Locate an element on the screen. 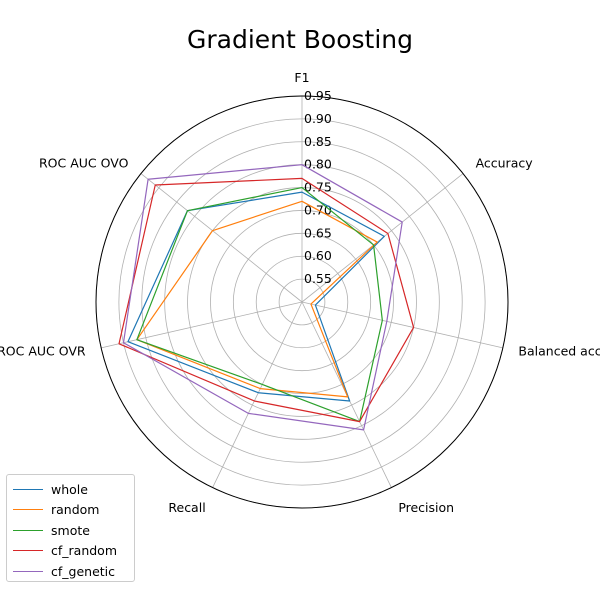 The image size is (600, 600). r-tick-label: 0.75 is located at coordinates (318, 187).